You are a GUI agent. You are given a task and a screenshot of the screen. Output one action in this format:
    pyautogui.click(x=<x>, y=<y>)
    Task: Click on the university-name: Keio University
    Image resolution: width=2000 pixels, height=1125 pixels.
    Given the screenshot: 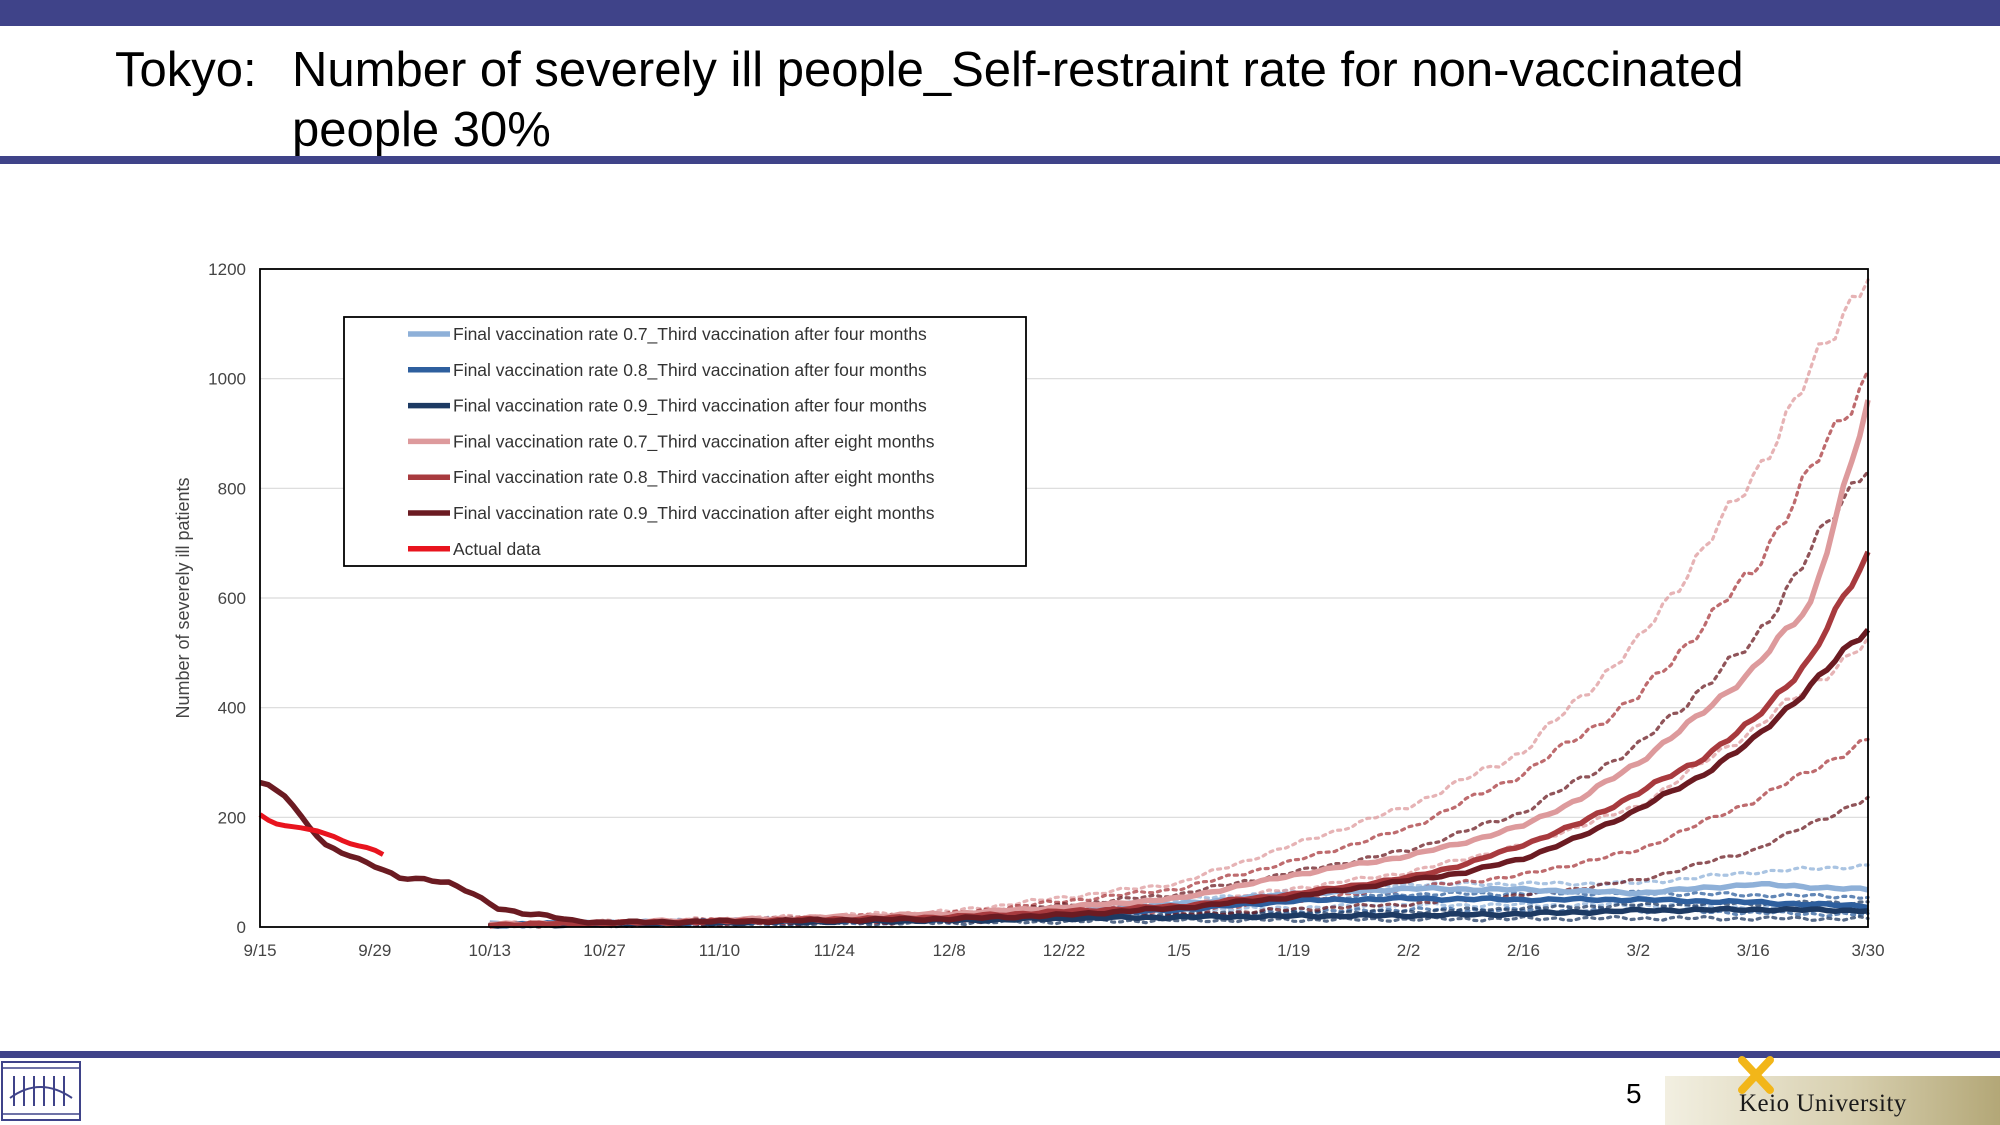 What is the action you would take?
    pyautogui.click(x=1823, y=1103)
    